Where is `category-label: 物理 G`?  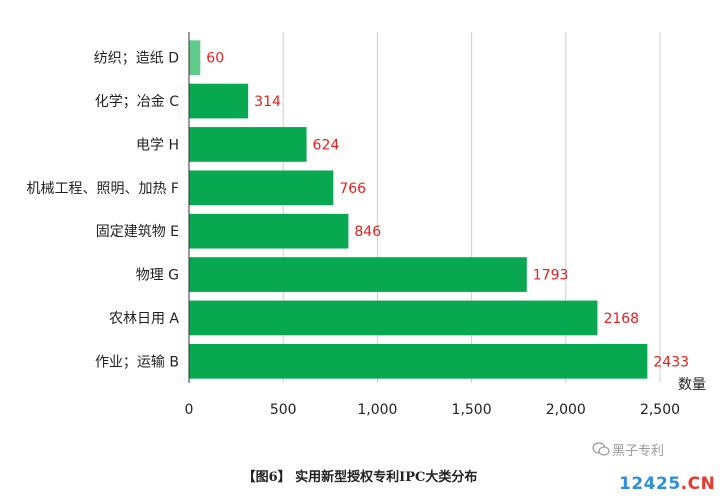
category-label: 物理 G is located at coordinates (157, 276).